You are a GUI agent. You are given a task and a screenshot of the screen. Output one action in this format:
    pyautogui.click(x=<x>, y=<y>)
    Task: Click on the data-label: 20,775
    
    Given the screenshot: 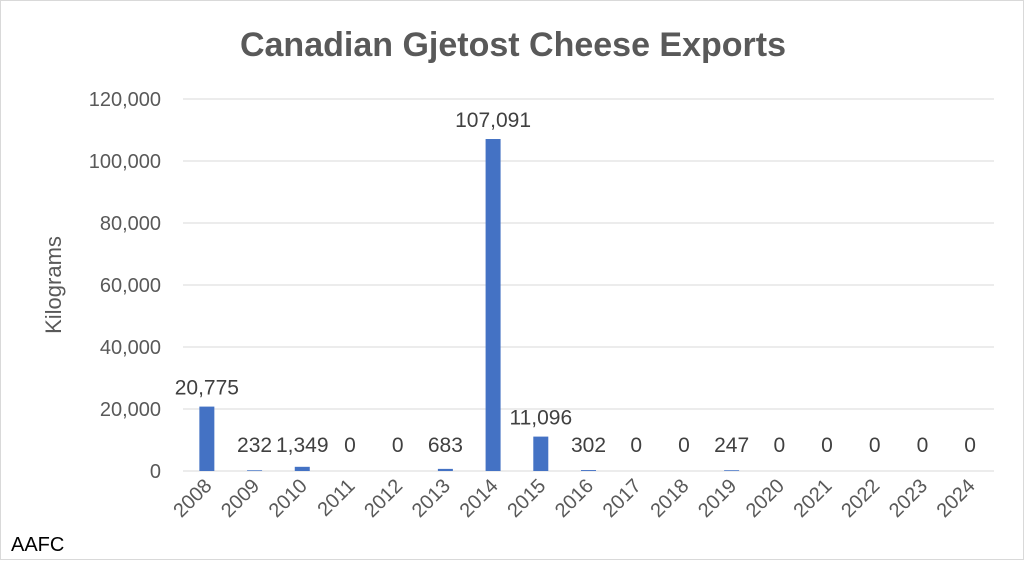 What is the action you would take?
    pyautogui.click(x=207, y=388)
    